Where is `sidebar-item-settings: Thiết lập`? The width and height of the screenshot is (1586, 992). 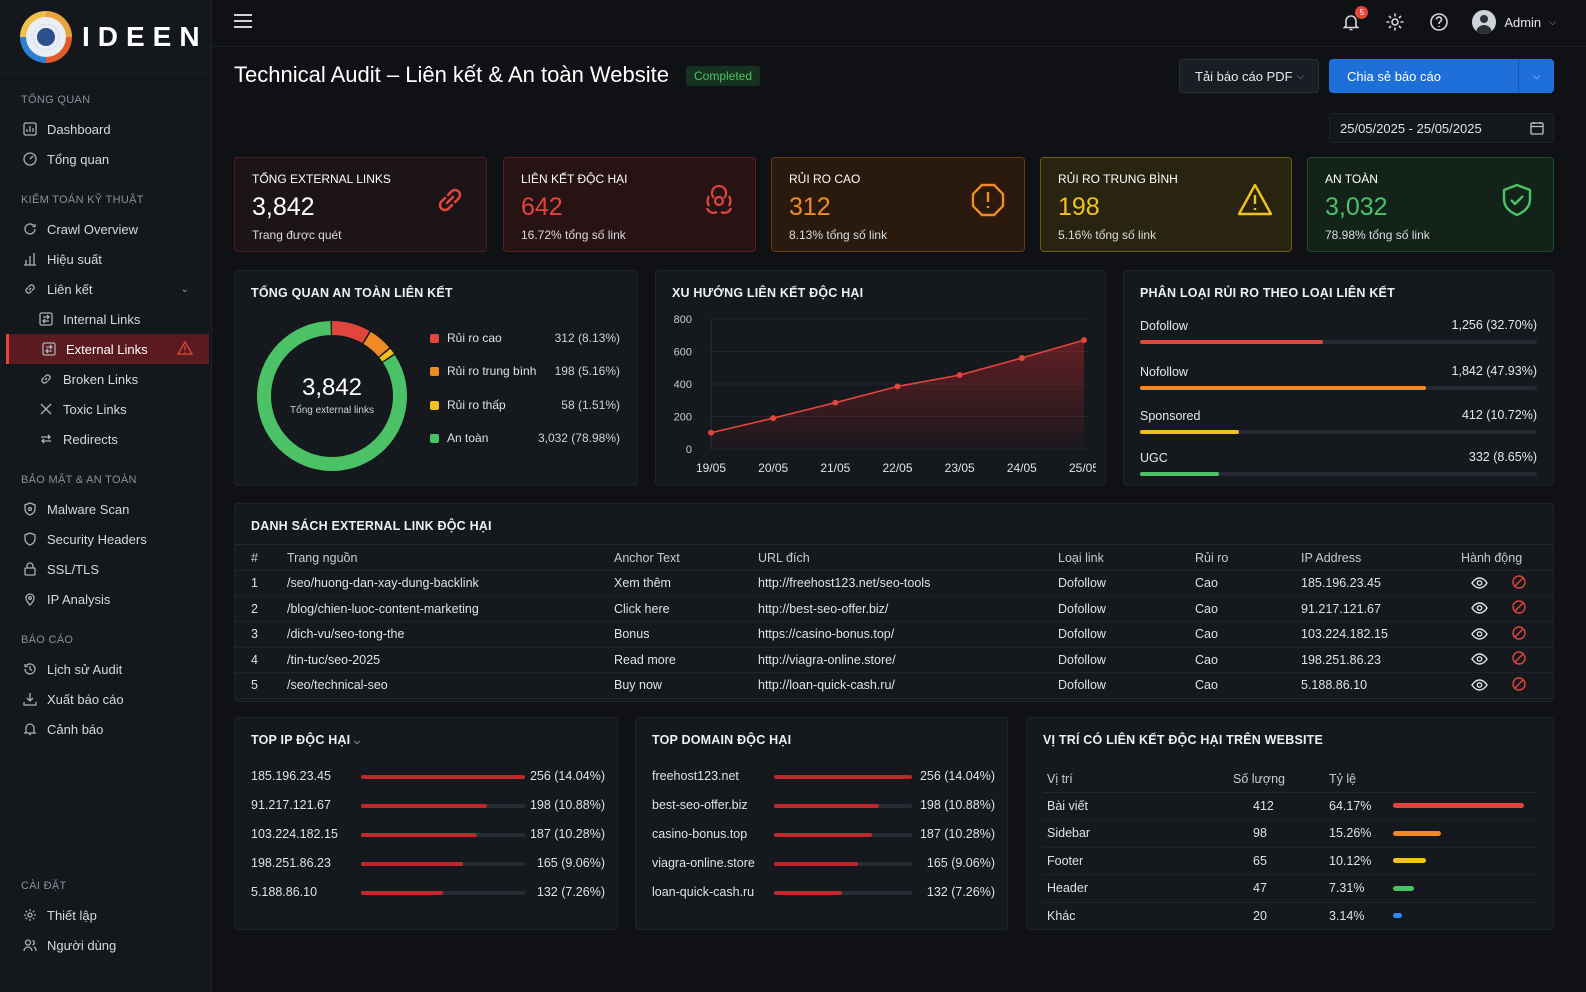 sidebar-item-settings: Thiết lập is located at coordinates (105, 915).